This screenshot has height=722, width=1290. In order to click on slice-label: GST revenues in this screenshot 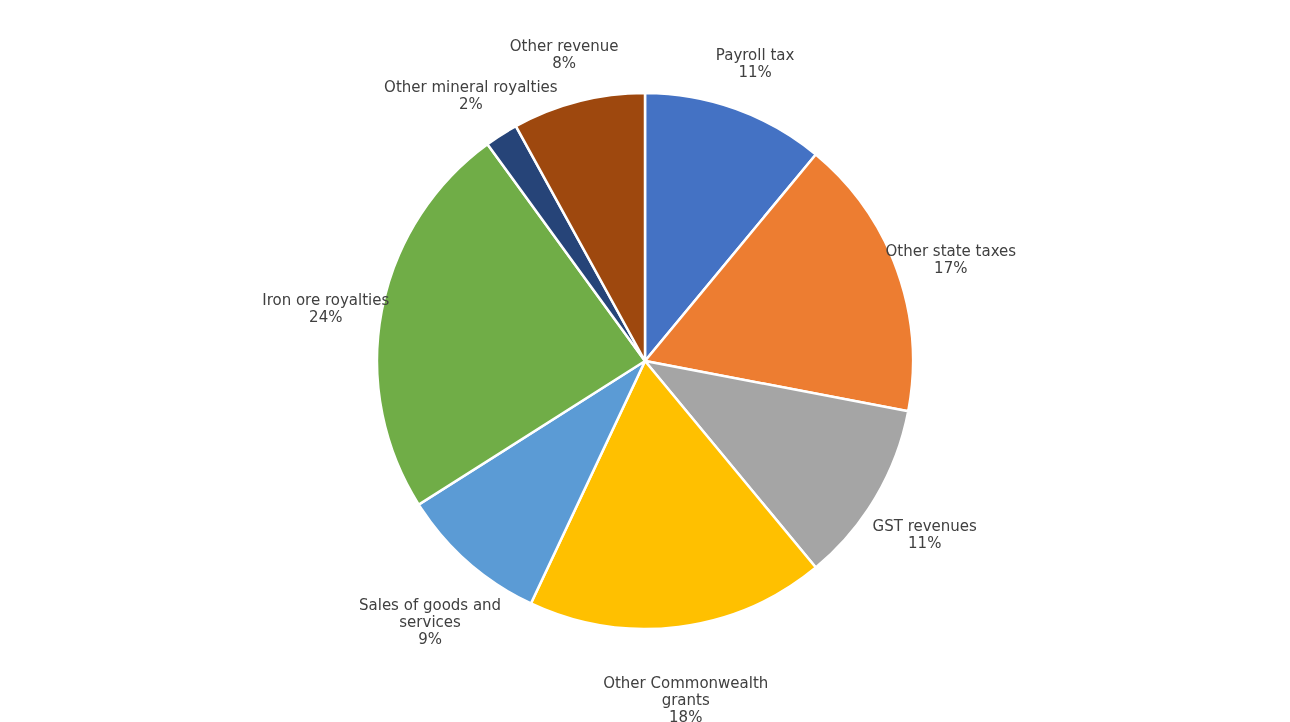, I will do `click(925, 526)`.